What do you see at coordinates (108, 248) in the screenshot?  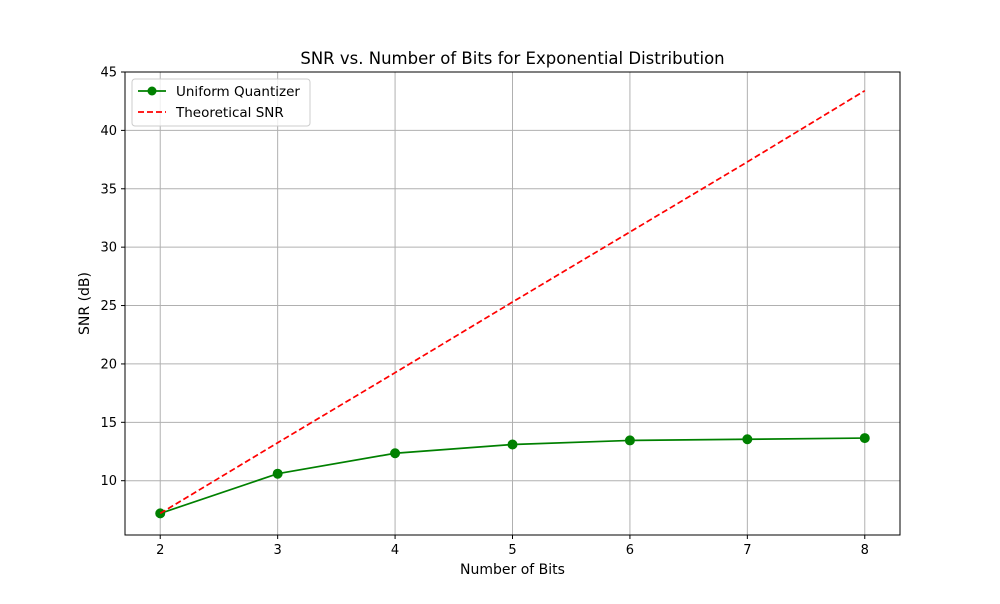 I see `y-tick-label: 30` at bounding box center [108, 248].